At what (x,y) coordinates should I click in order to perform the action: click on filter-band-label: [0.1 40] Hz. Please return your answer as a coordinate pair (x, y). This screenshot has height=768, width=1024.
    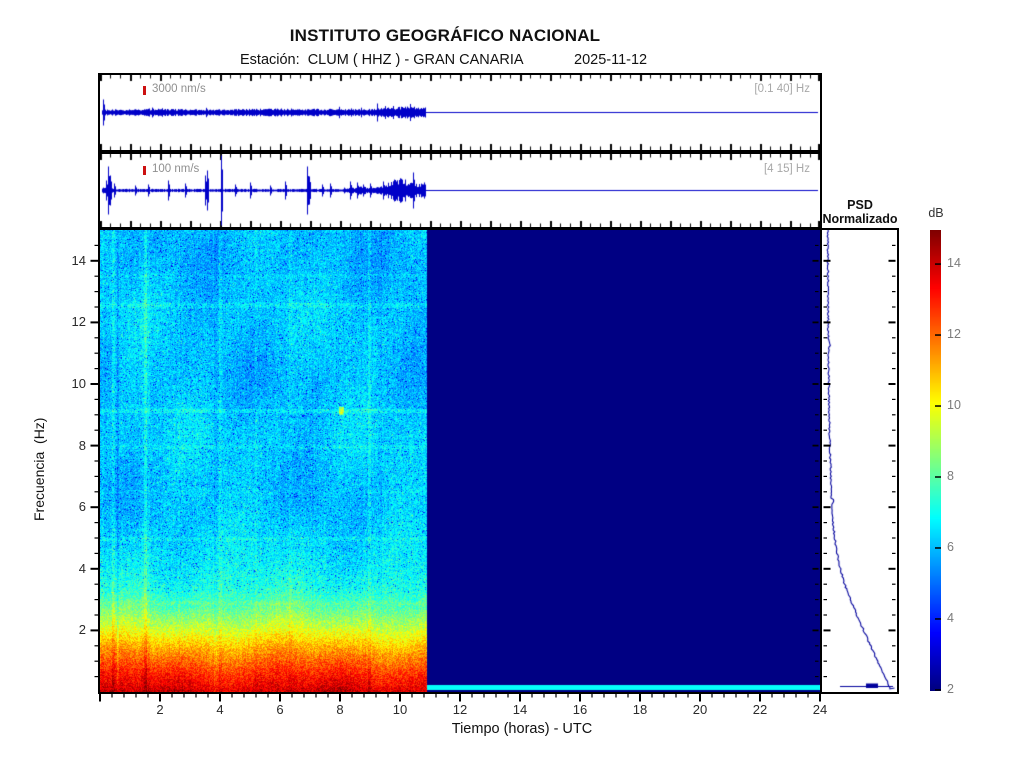
    Looking at the image, I should click on (782, 89).